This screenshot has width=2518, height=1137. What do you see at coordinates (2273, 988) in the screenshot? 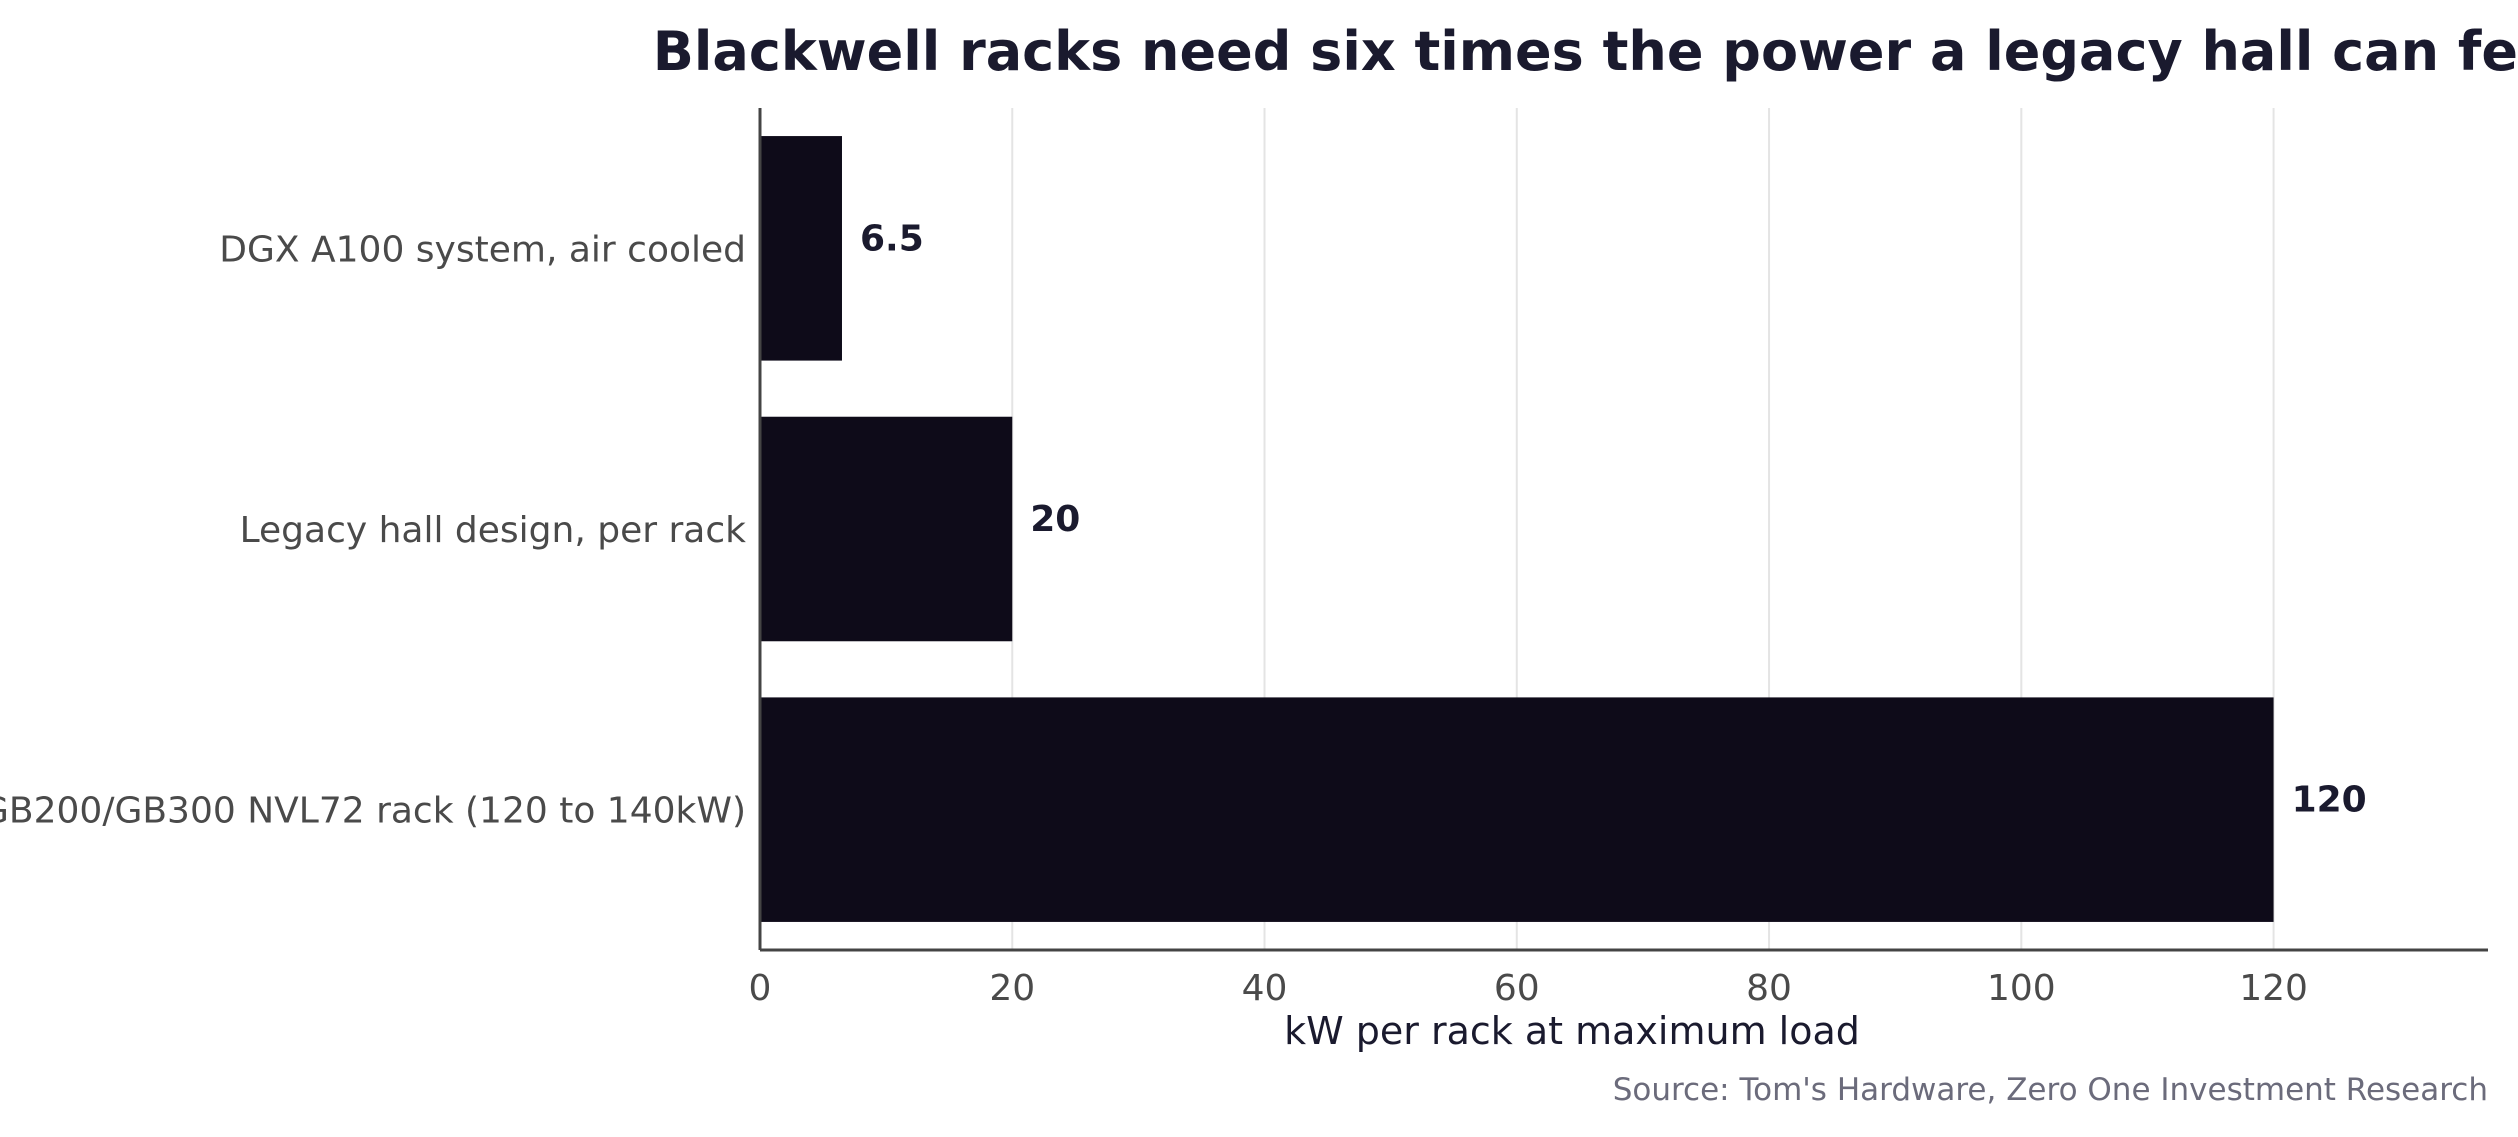
I see `x-tick-label: 120` at bounding box center [2273, 988].